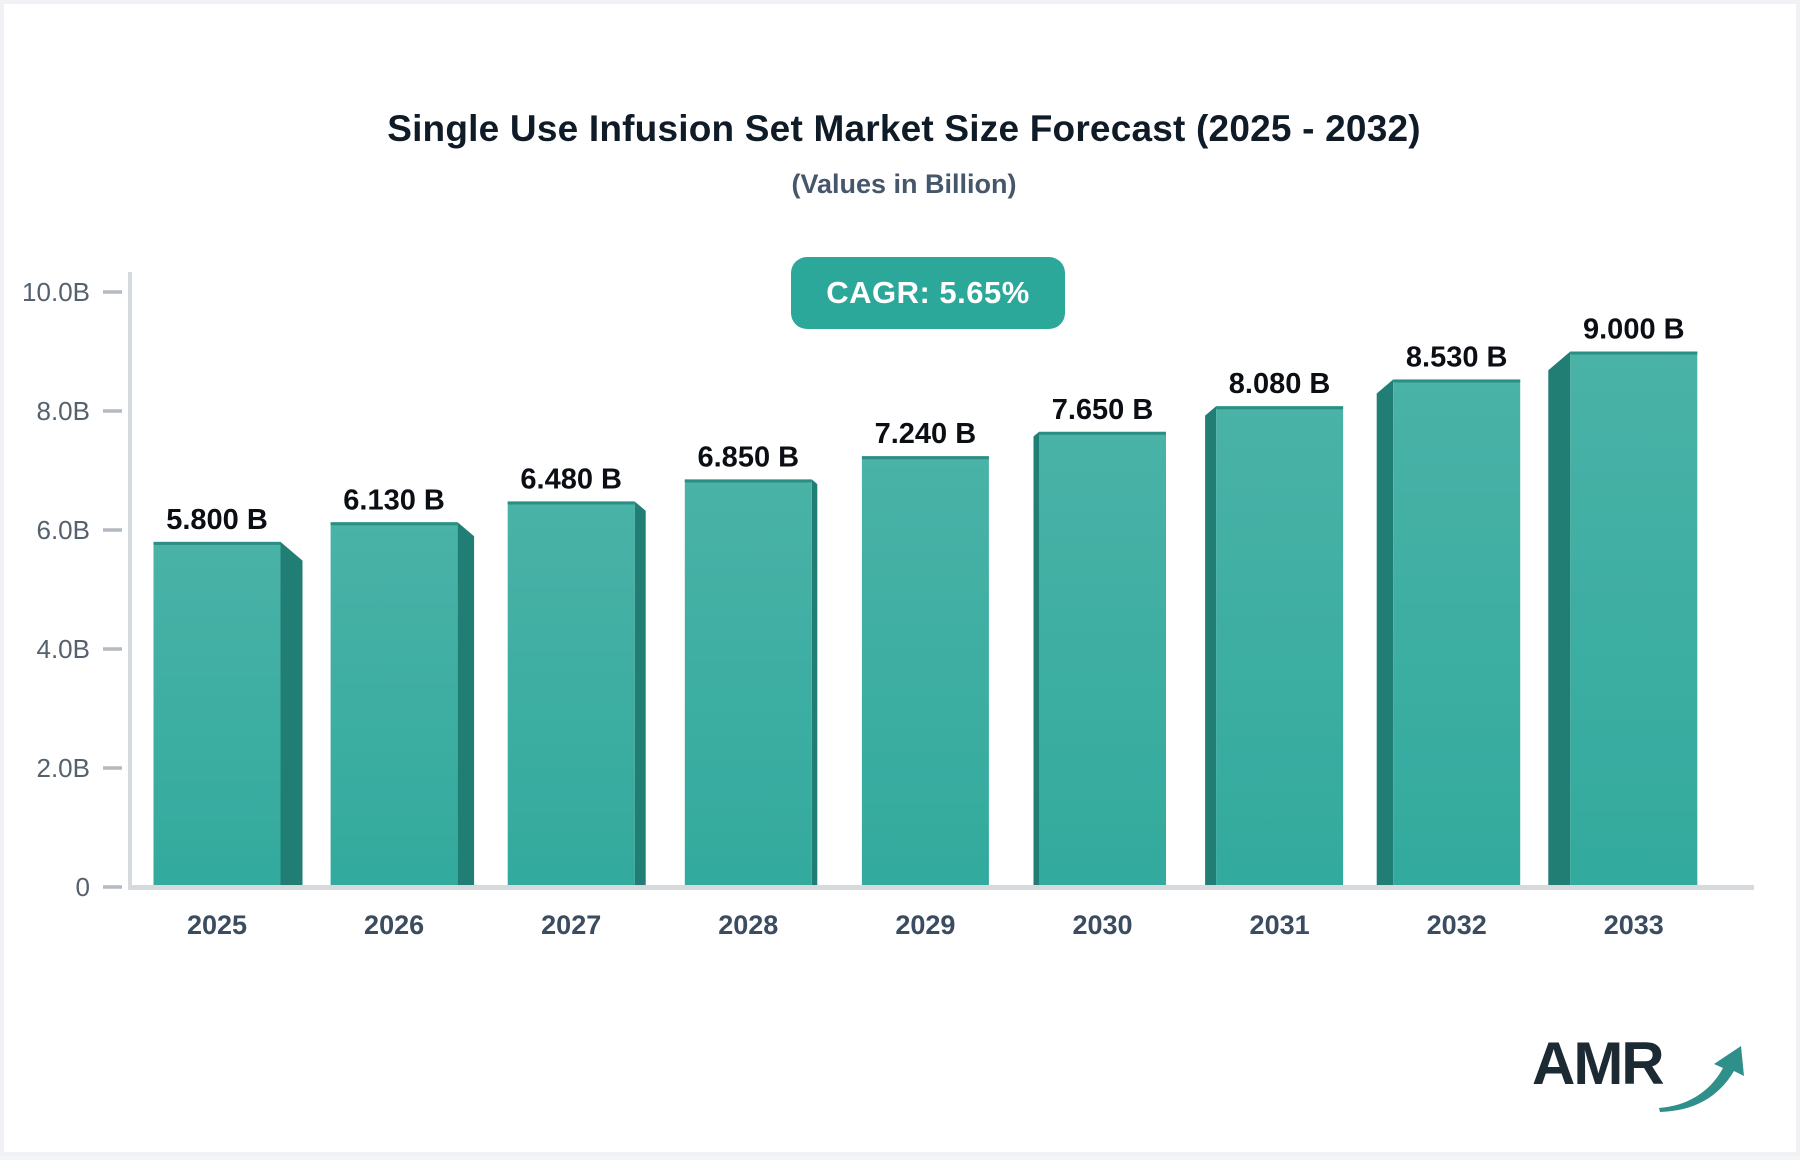 Image resolution: width=1800 pixels, height=1160 pixels. I want to click on y-axis-tick-label: 4.0B, so click(64, 649).